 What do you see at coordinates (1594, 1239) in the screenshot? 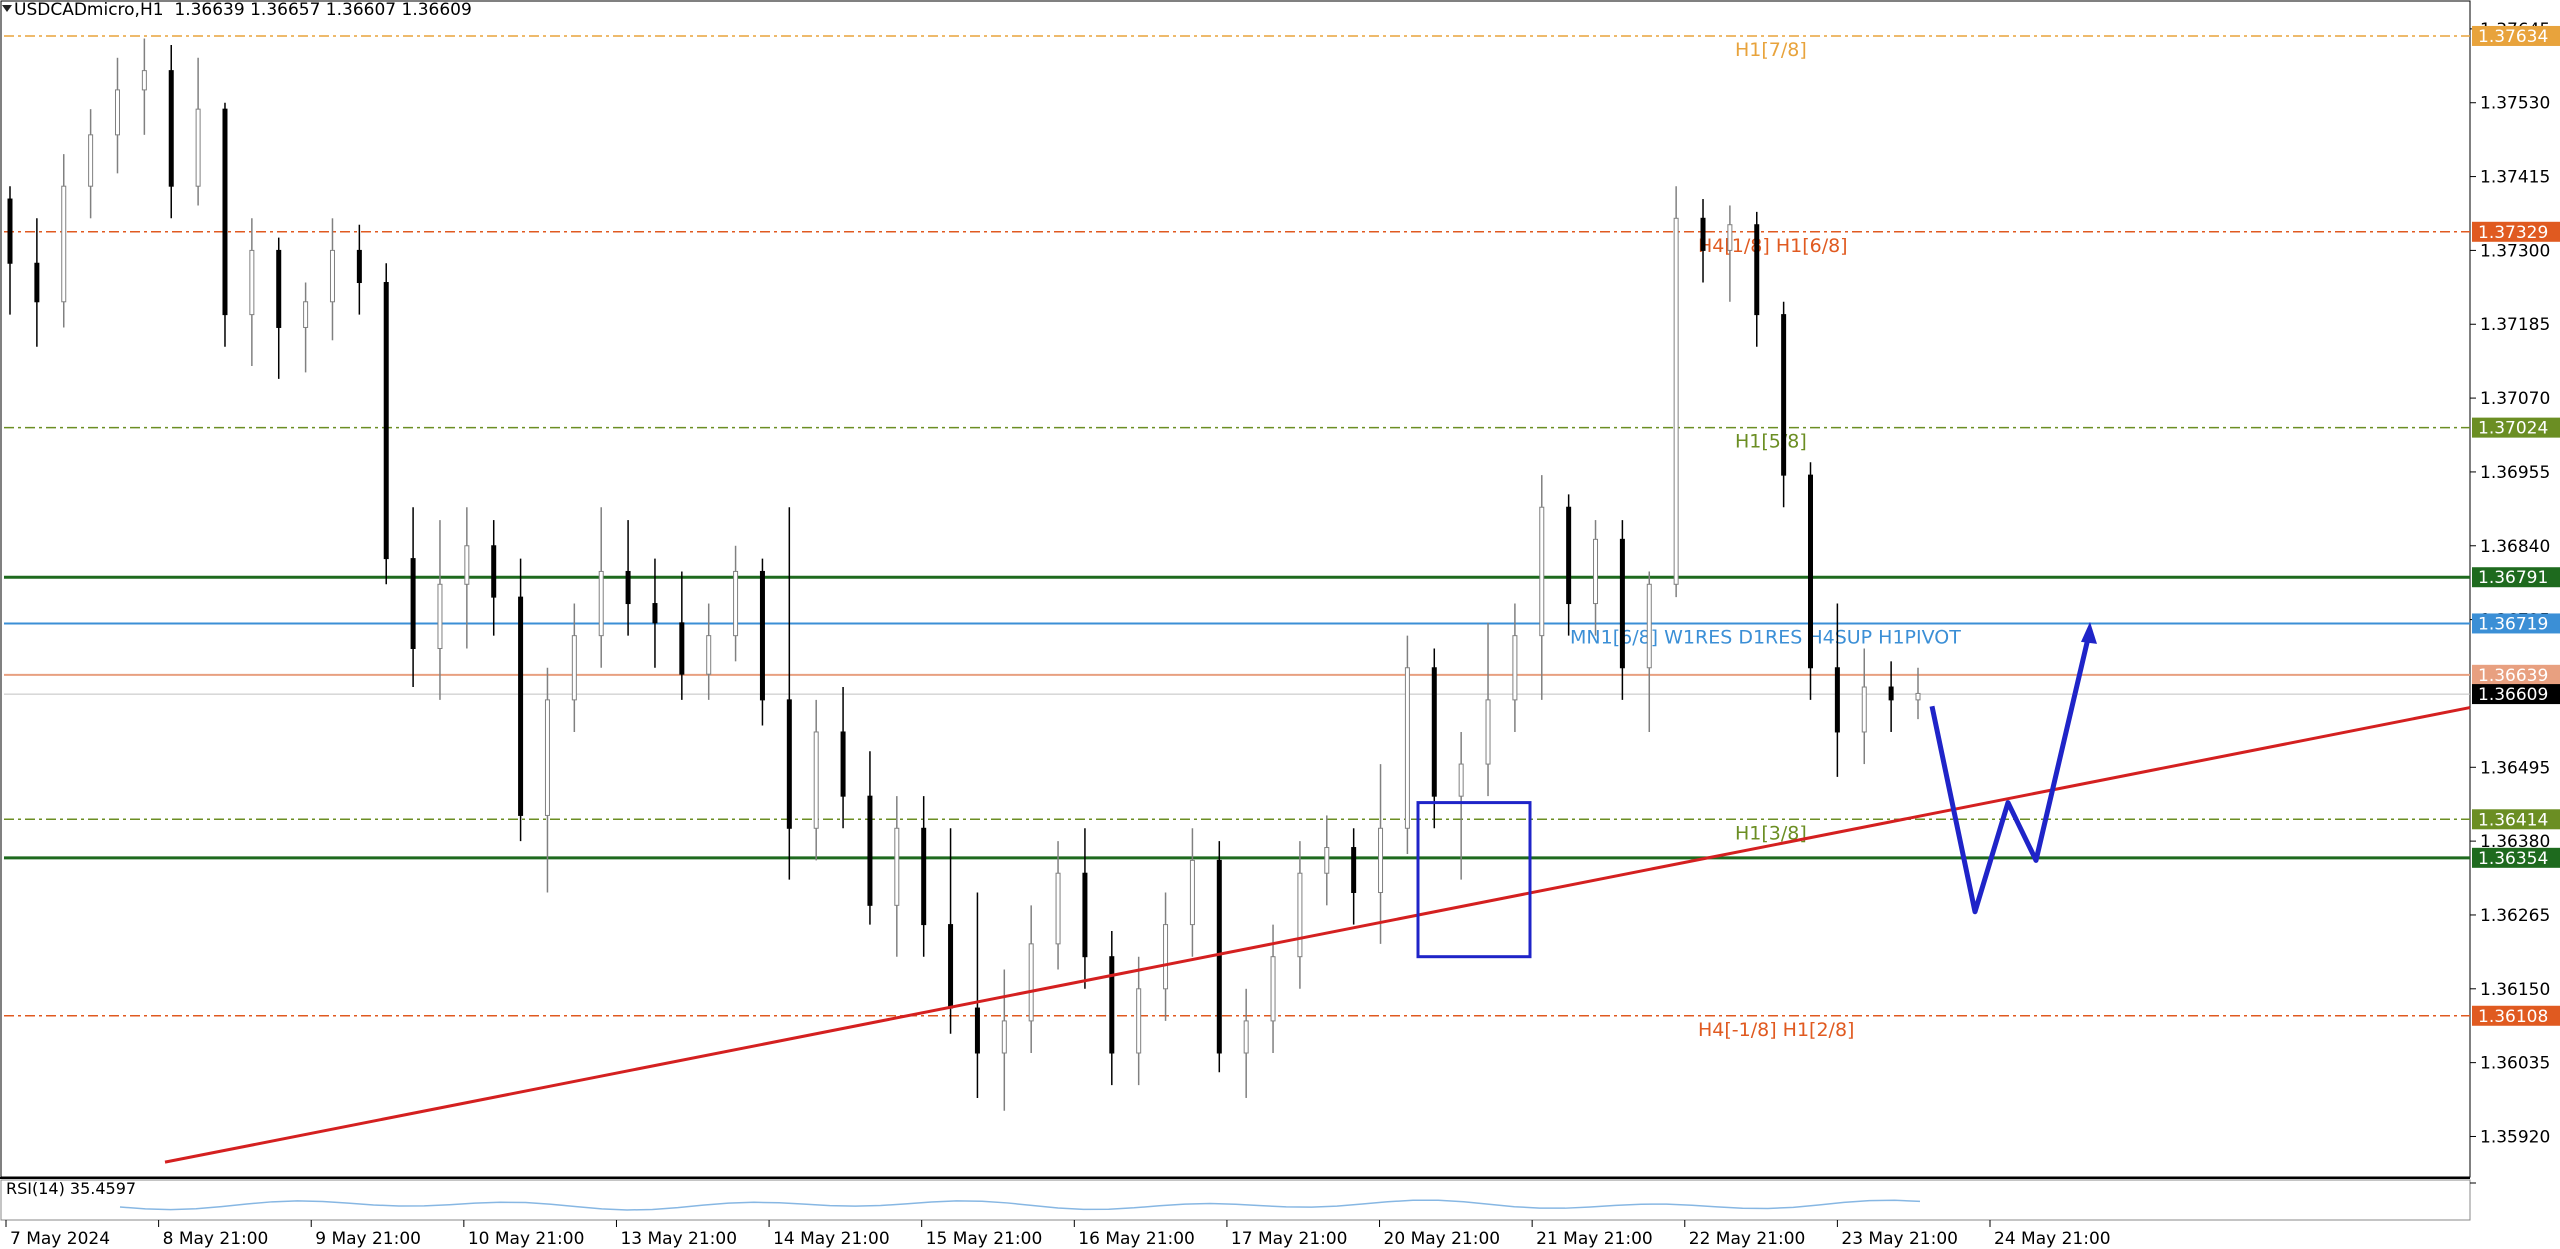
I see `time-tick-label: 21 May 21:00` at bounding box center [1594, 1239].